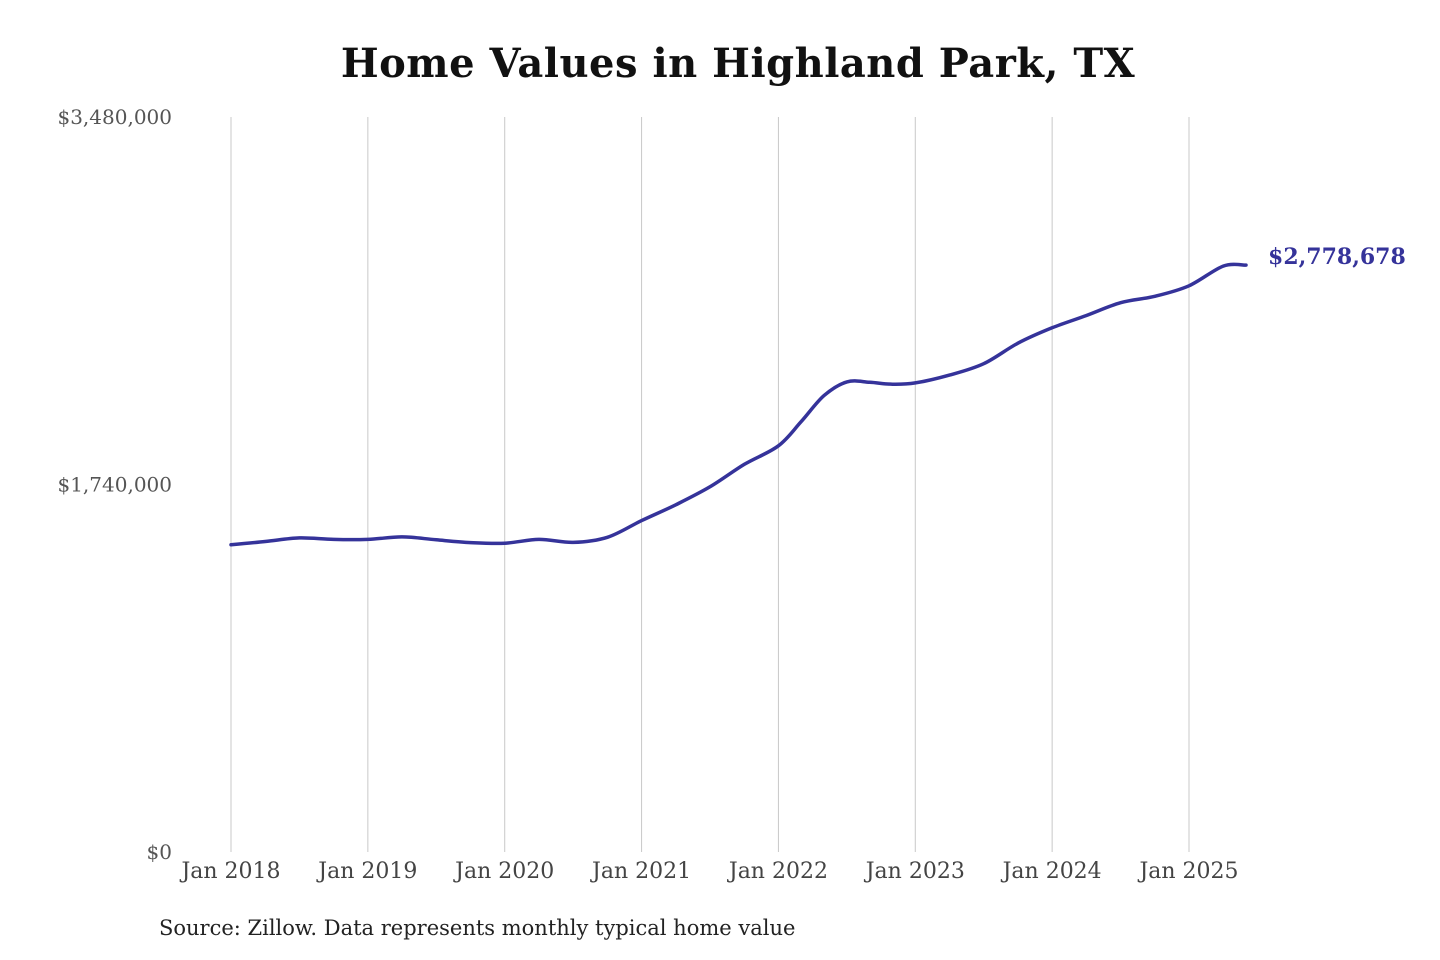 This screenshot has width=1440, height=960. I want to click on x-tick-label: Jan 2022, so click(777, 871).